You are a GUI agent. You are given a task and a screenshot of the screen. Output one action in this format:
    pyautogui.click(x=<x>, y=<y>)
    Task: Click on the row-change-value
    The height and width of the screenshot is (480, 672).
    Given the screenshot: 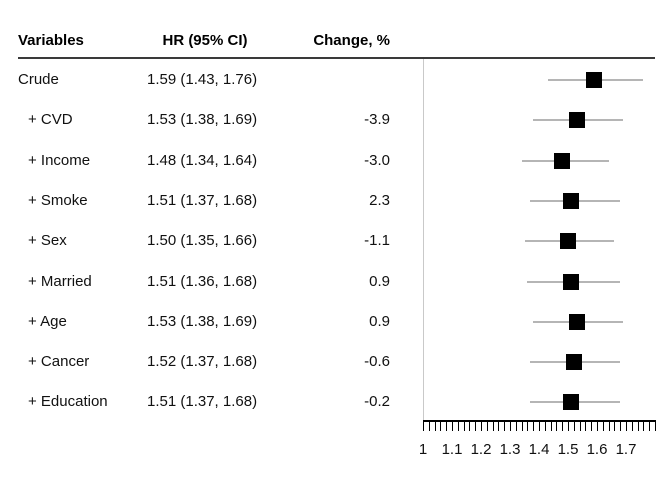 What is the action you would take?
    pyautogui.click(x=340, y=80)
    